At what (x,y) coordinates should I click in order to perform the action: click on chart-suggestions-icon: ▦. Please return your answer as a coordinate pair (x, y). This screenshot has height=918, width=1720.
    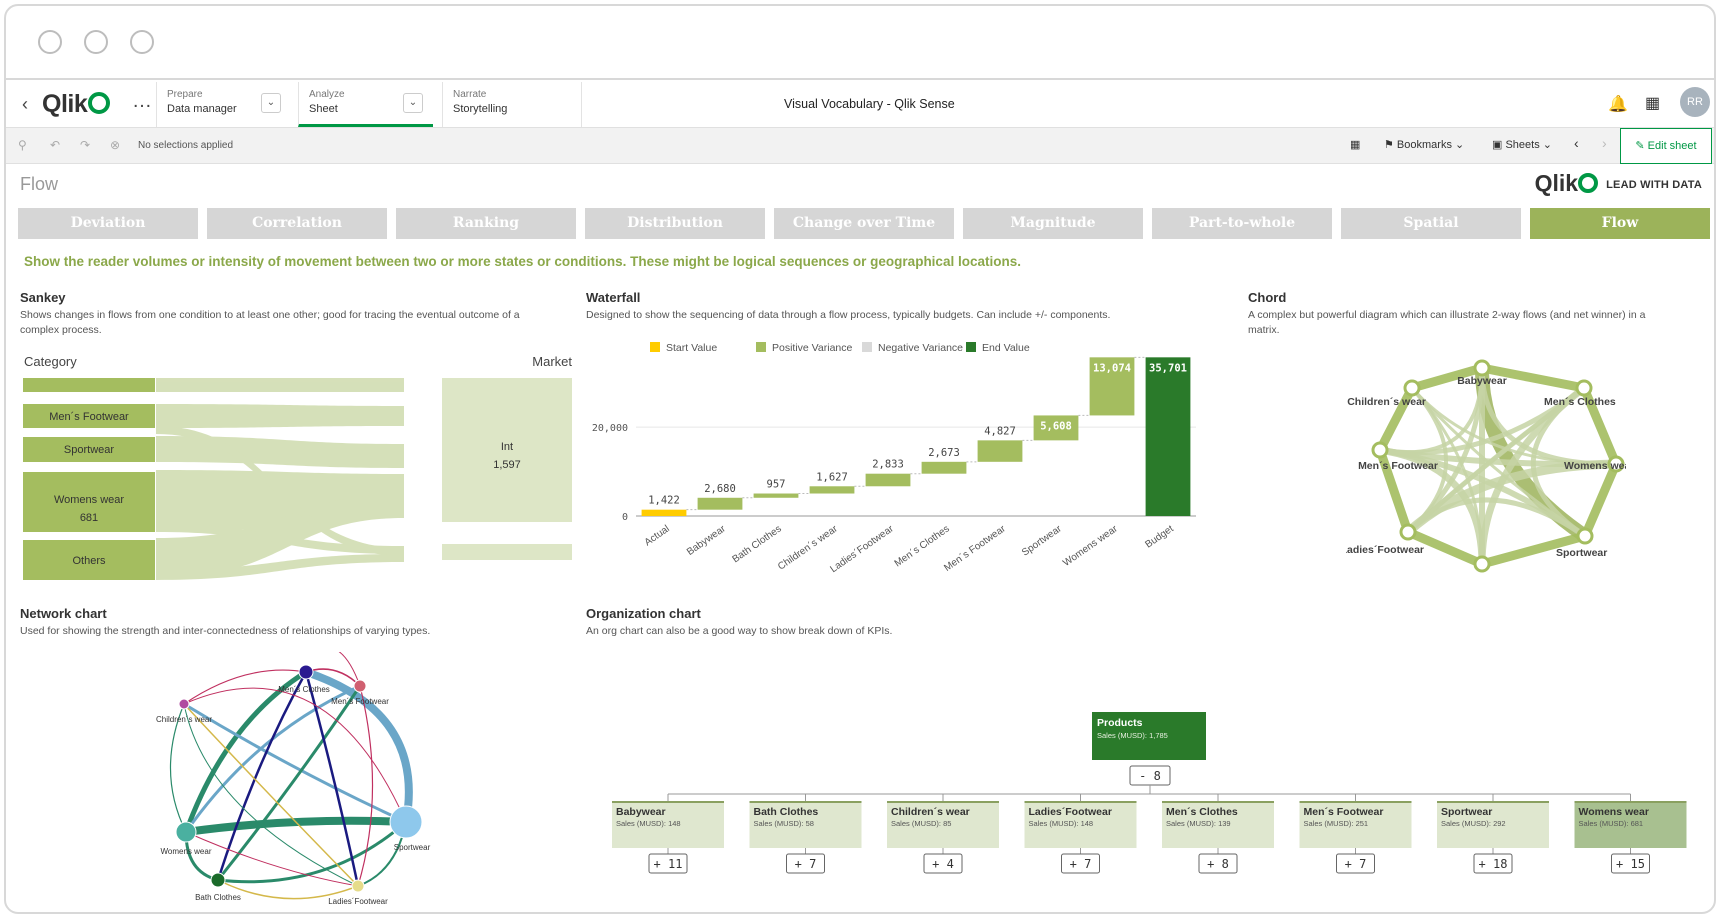
    Looking at the image, I should click on (1355, 145).